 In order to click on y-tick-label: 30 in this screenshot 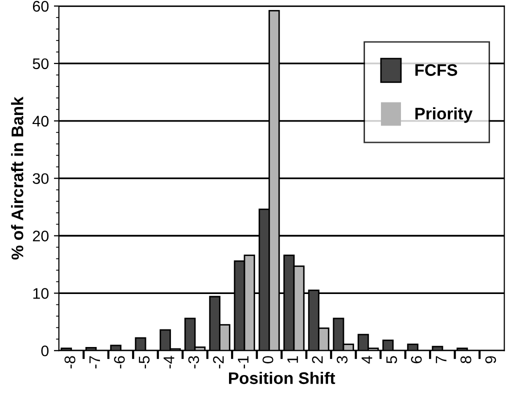, I will do `click(40, 178)`.